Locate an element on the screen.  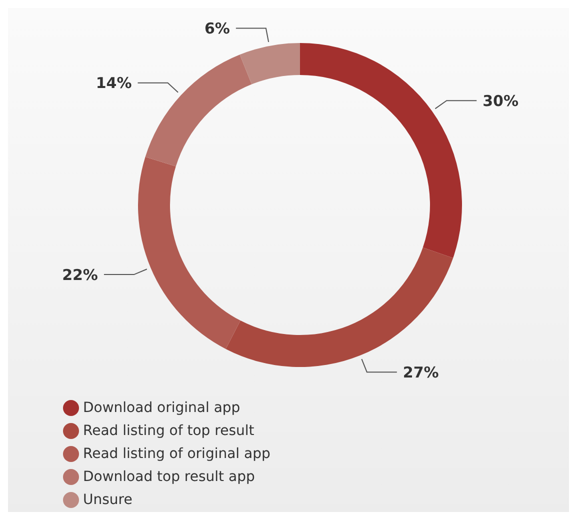
data-label: 22% is located at coordinates (80, 275).